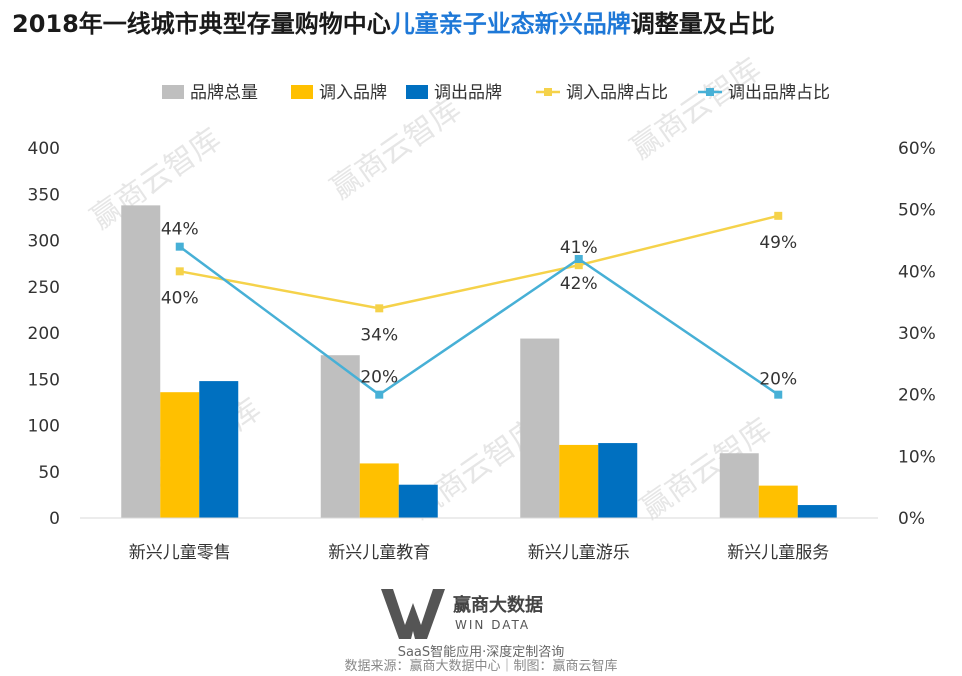  I want to click on y-tick-label: 350, so click(44, 195).